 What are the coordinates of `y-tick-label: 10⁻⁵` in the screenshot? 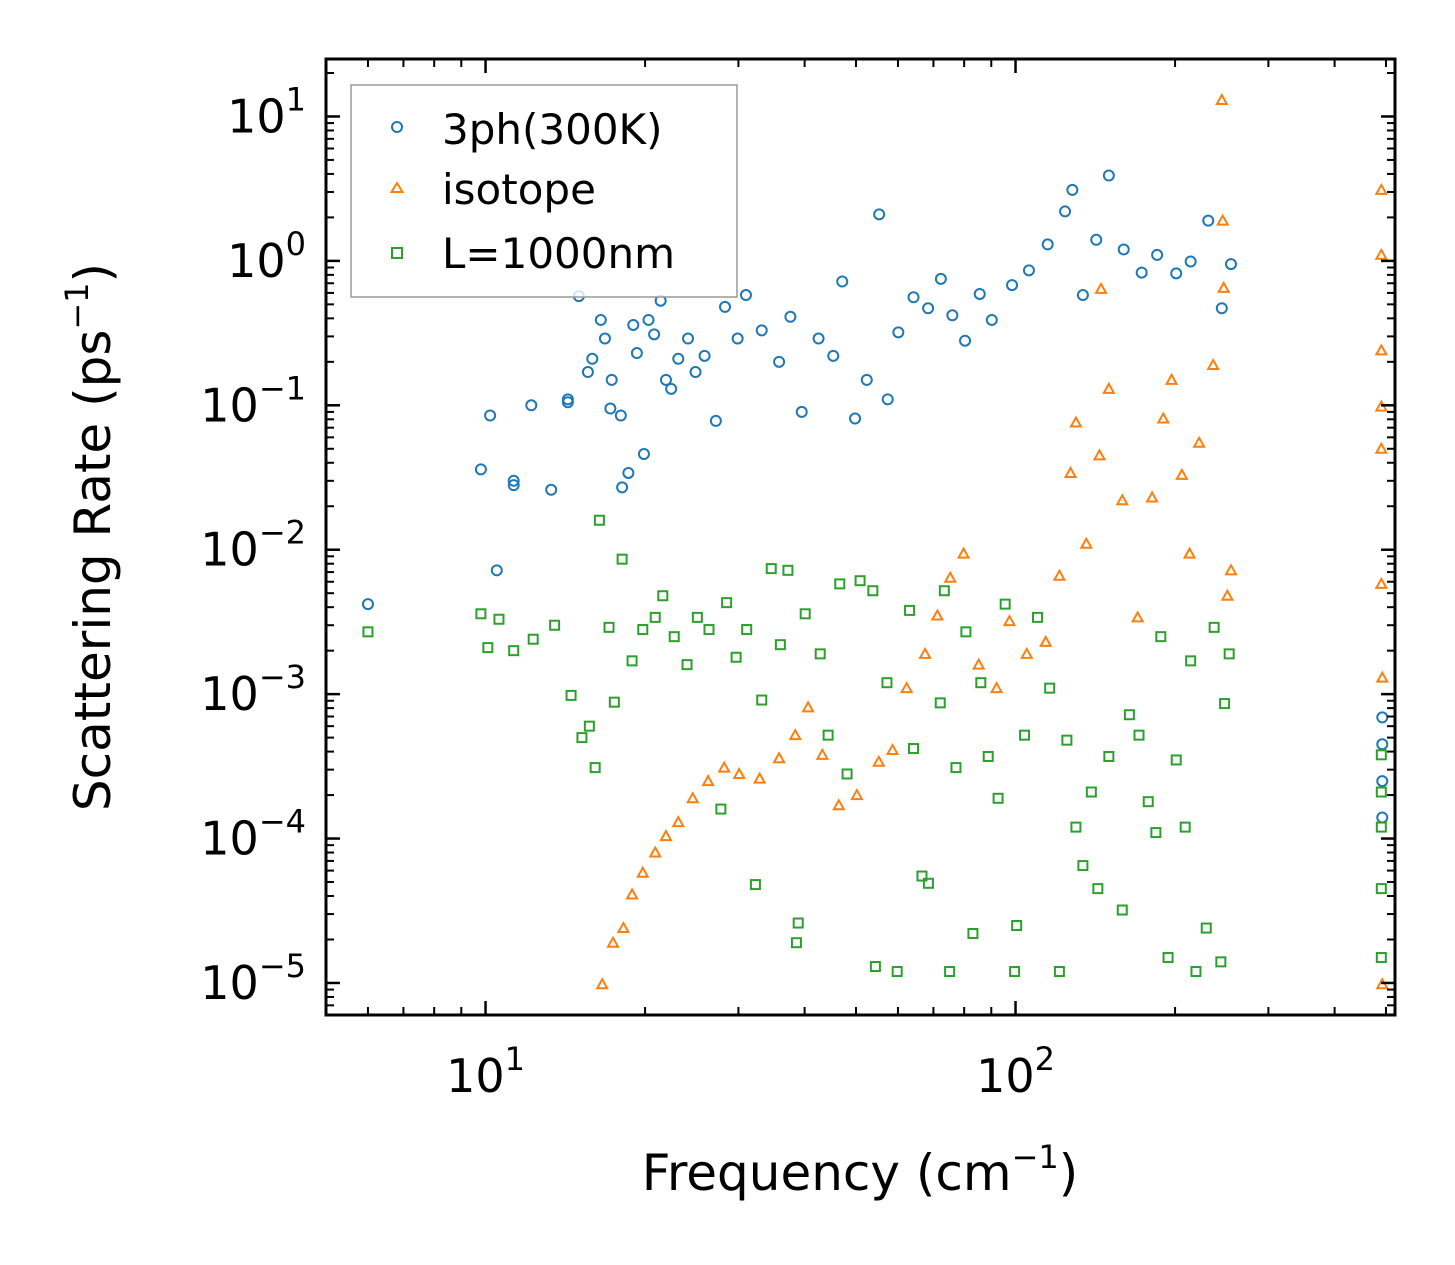 It's located at (253, 978).